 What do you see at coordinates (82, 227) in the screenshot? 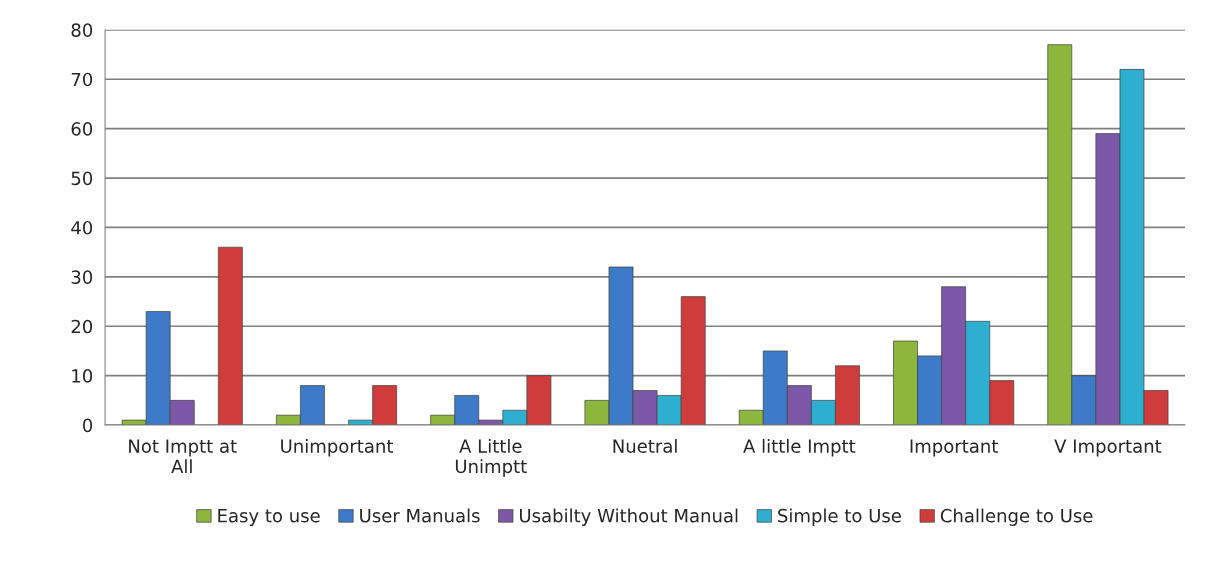
I see `y-tick-label: 40` at bounding box center [82, 227].